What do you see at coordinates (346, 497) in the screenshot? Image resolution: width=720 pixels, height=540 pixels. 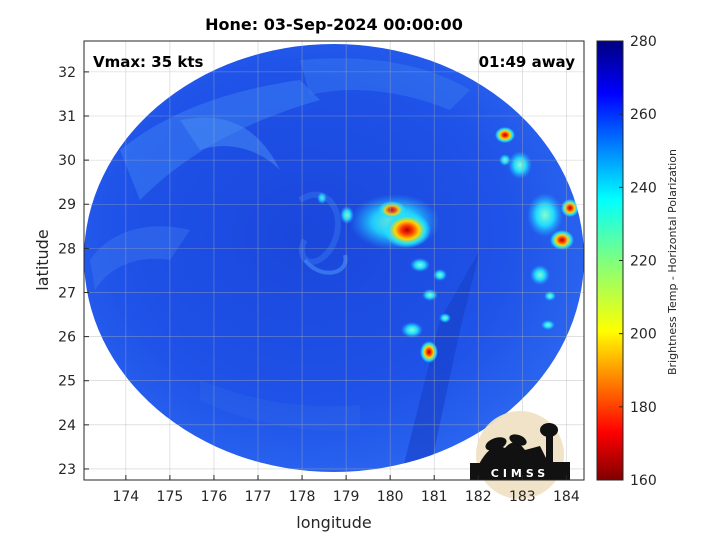 I see `x-tick-label: 179` at bounding box center [346, 497].